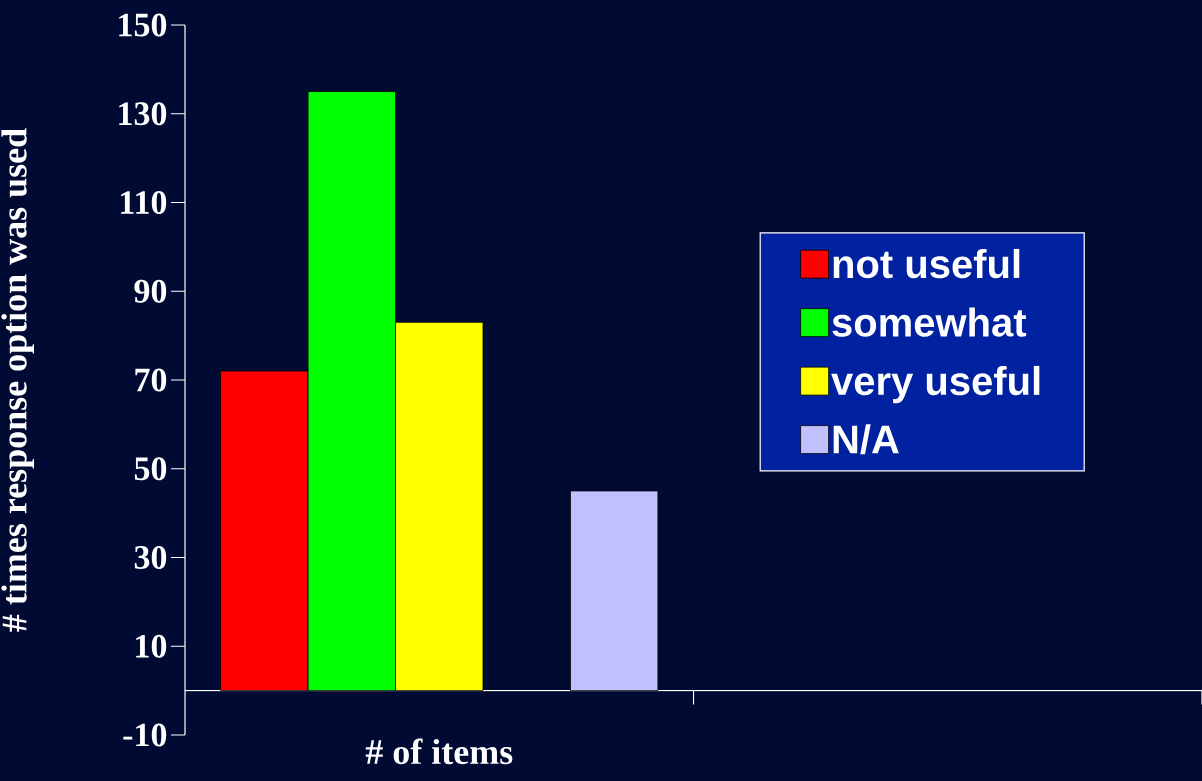 Image resolution: width=1202 pixels, height=781 pixels. What do you see at coordinates (935, 384) in the screenshot?
I see `legend-label: very useful` at bounding box center [935, 384].